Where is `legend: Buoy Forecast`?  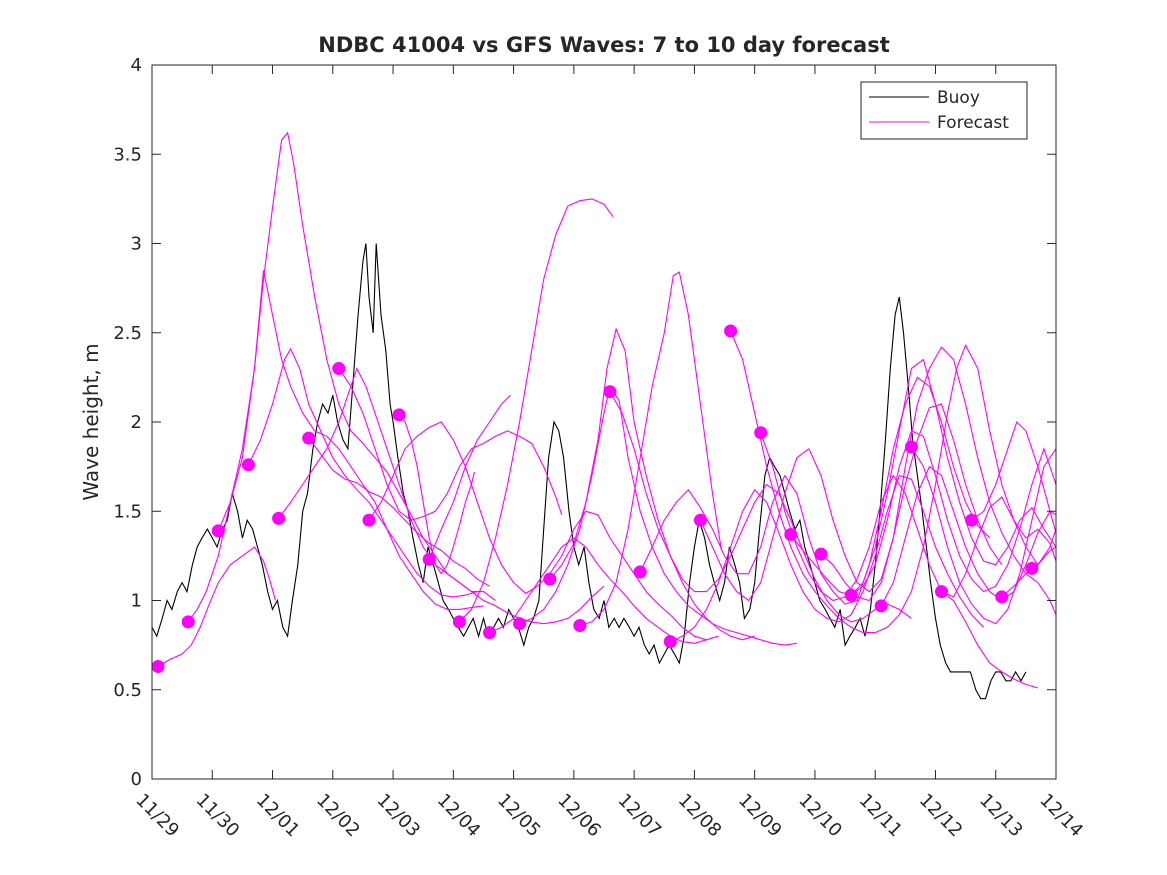 legend: Buoy Forecast is located at coordinates (944, 110).